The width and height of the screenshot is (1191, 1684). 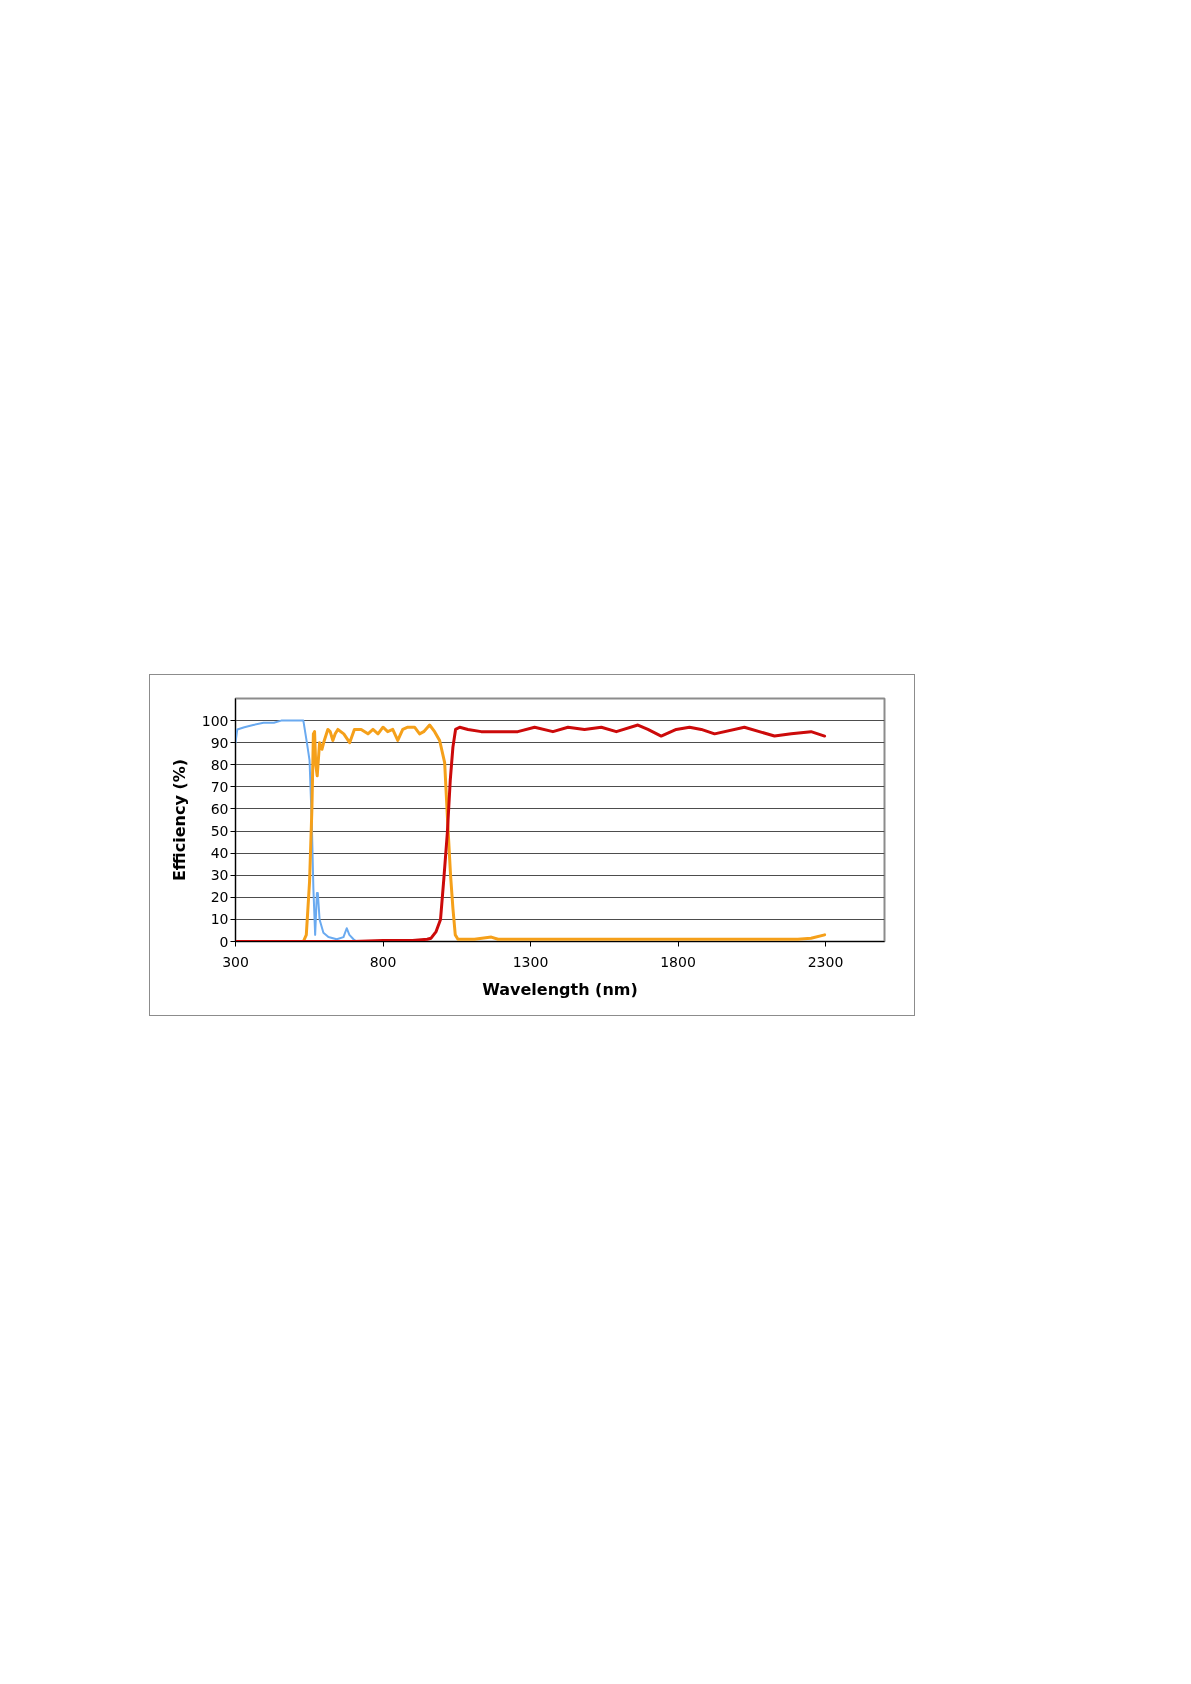 I want to click on y-tick-label: 90, so click(x=219, y=742).